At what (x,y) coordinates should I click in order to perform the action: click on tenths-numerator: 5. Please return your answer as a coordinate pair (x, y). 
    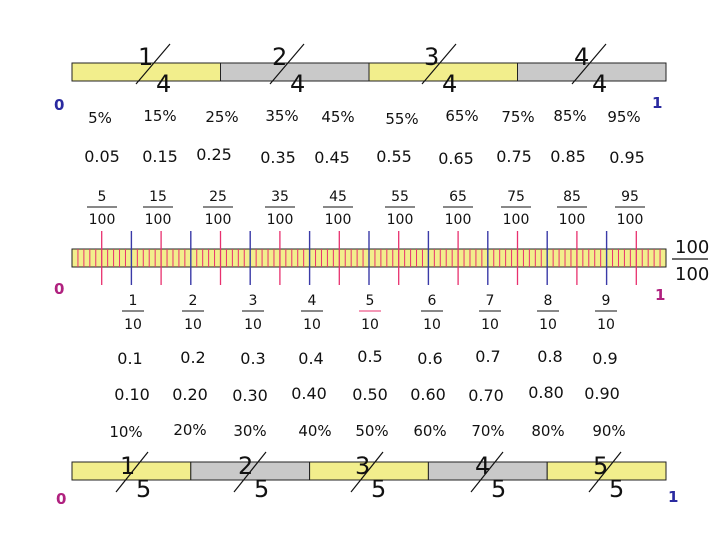
    Looking at the image, I should click on (370, 301).